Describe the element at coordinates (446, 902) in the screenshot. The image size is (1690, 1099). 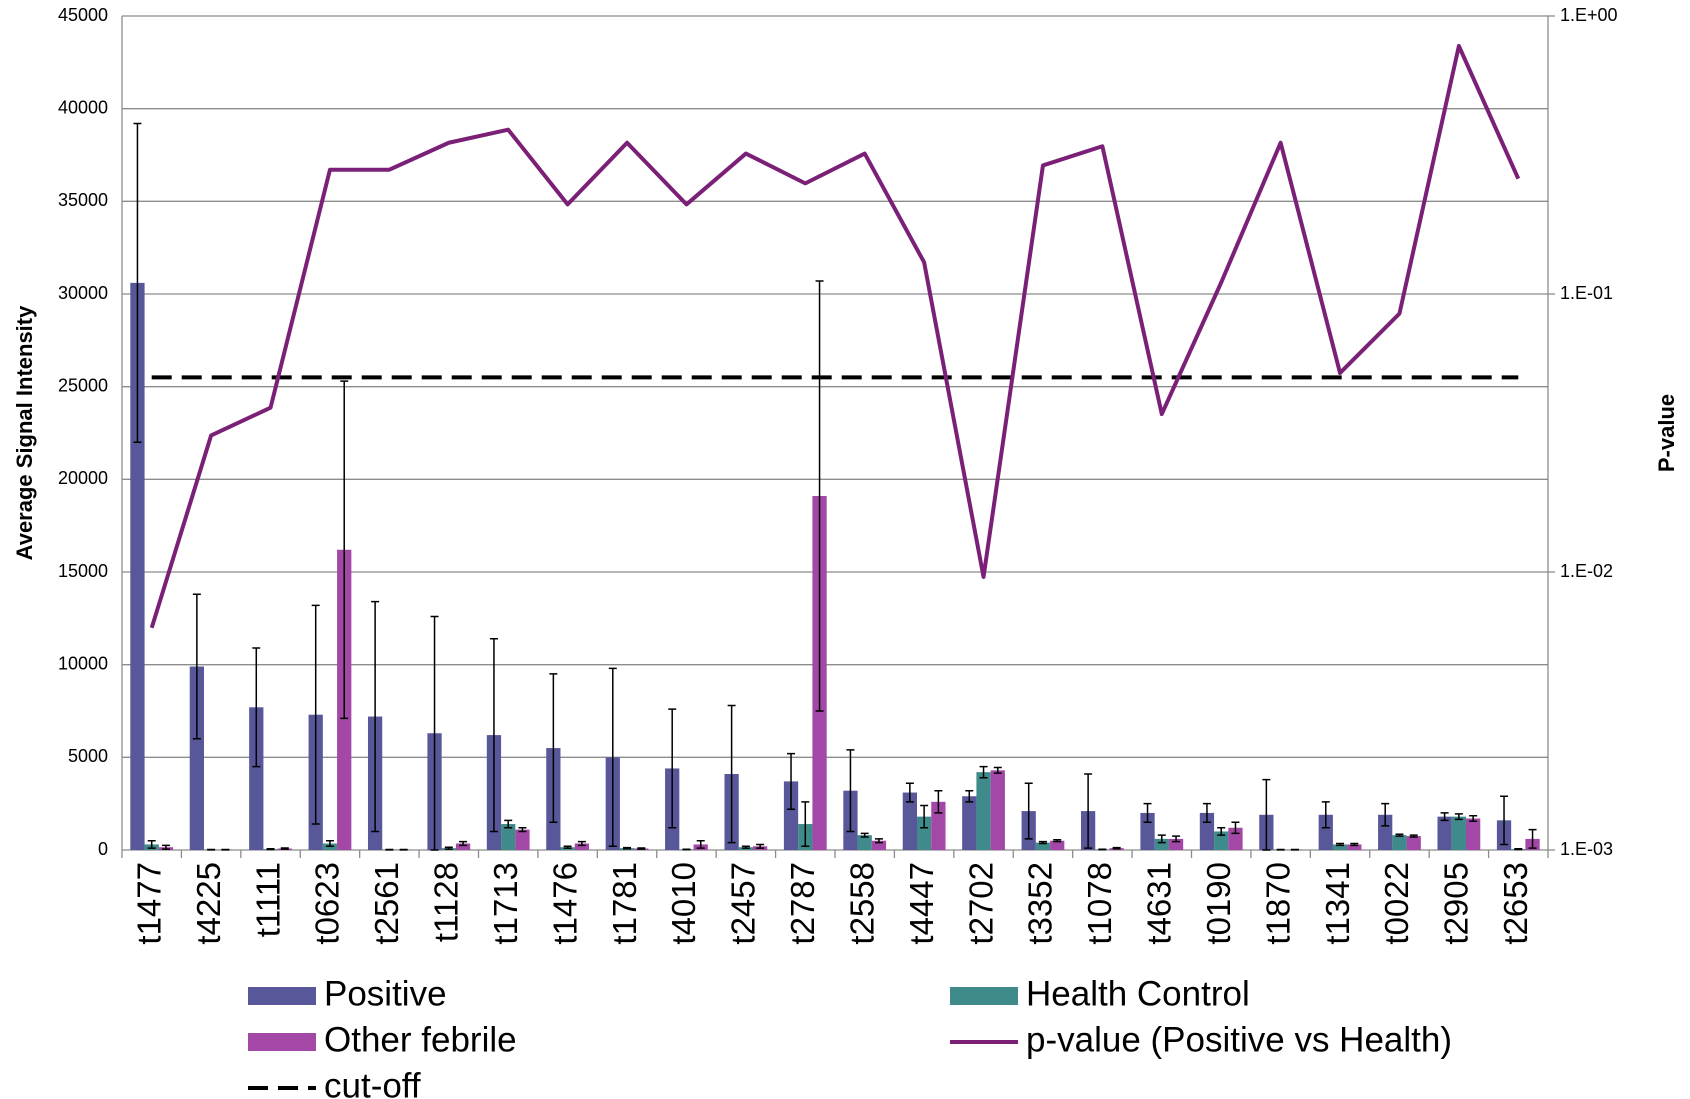
I see `x-tick-label: t1128` at that location.